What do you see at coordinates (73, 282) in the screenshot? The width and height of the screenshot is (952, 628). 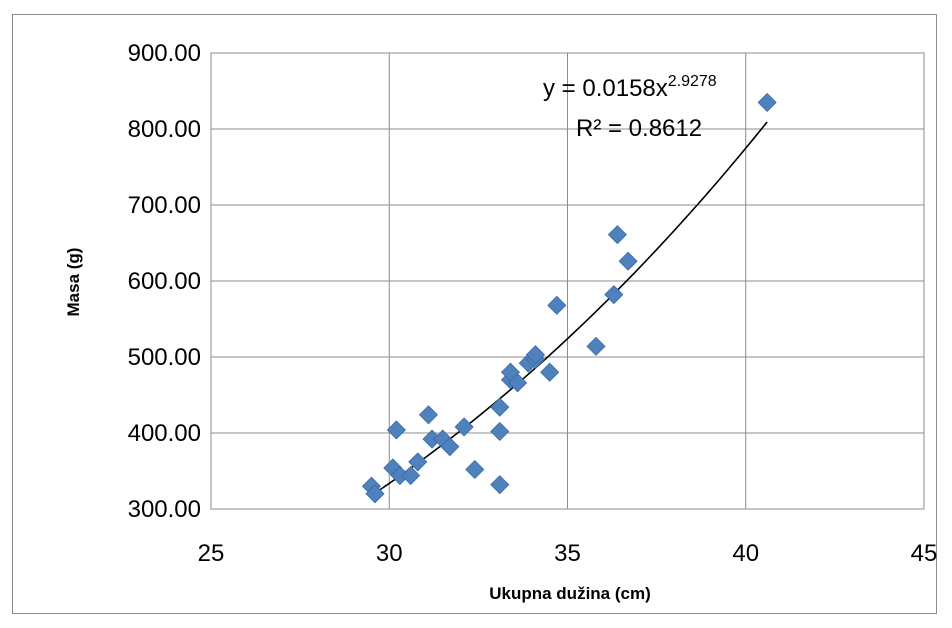 I see `y-axis-title: Masa (g)` at bounding box center [73, 282].